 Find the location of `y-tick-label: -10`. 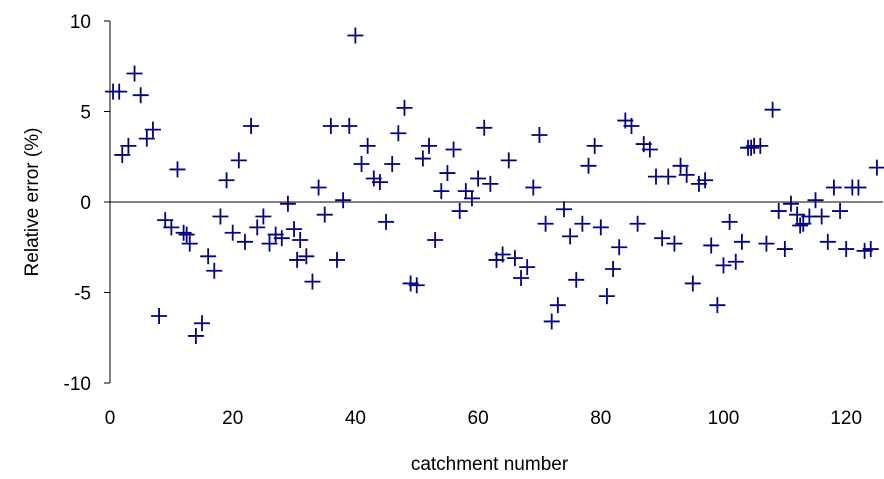

y-tick-label: -10 is located at coordinates (77, 384).